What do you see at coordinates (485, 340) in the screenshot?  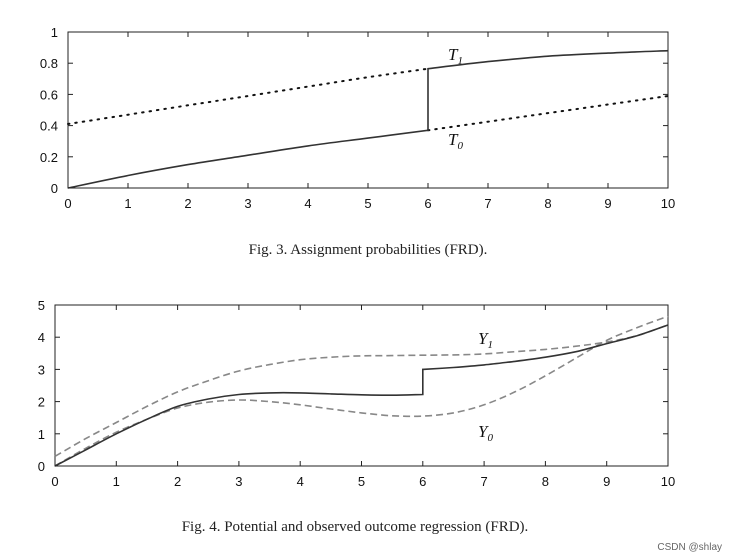 I see `curve-label-y1: Y1` at bounding box center [485, 340].